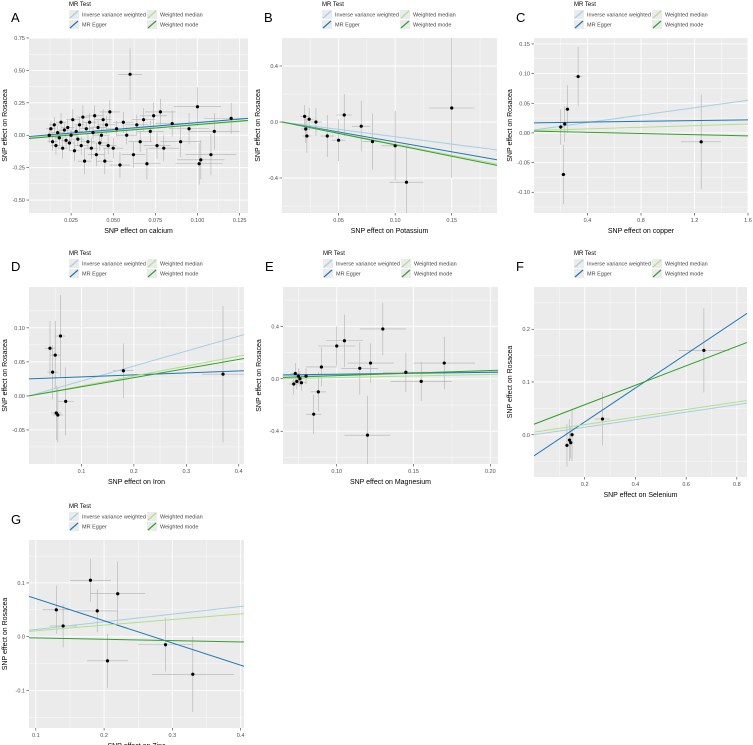 Image resolution: width=753 pixels, height=745 pixels. I want to click on x-tick-label: 0.050, so click(113, 221).